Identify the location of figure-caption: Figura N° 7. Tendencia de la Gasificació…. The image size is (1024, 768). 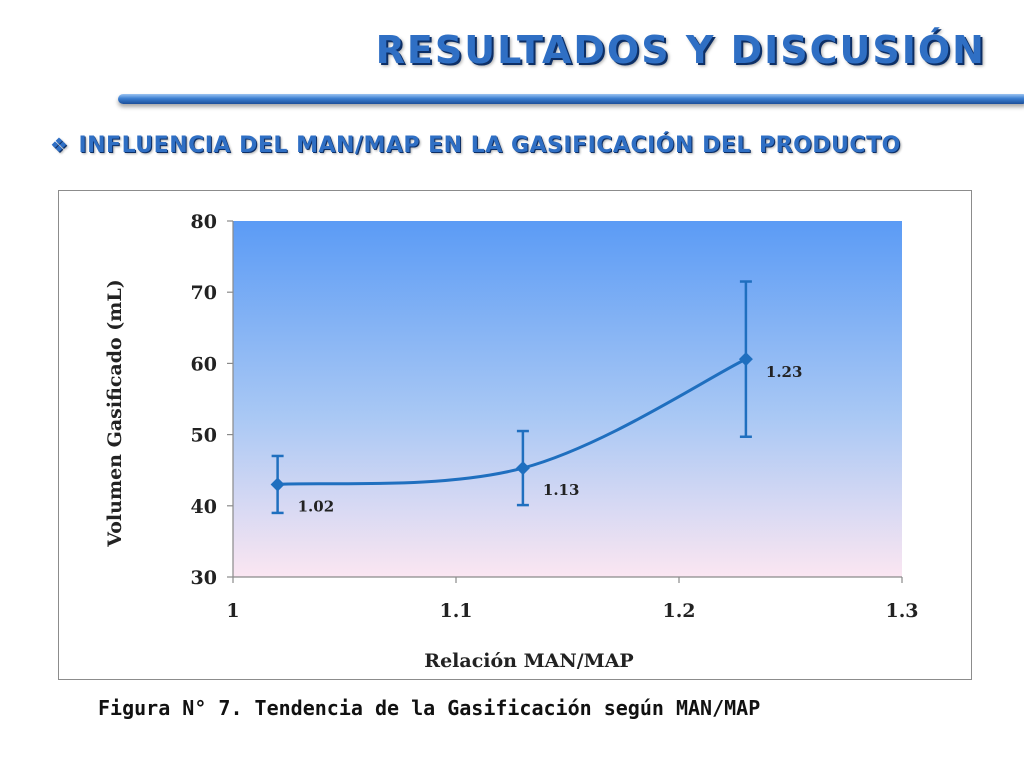
(429, 708).